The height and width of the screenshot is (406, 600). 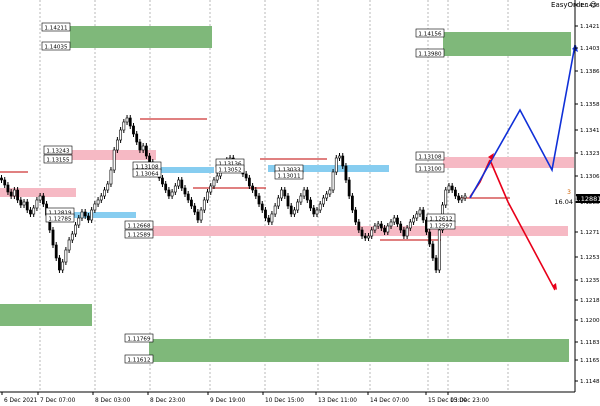 What do you see at coordinates (230, 165) in the screenshot?
I see `level-label-text: 1.13136` at bounding box center [230, 165].